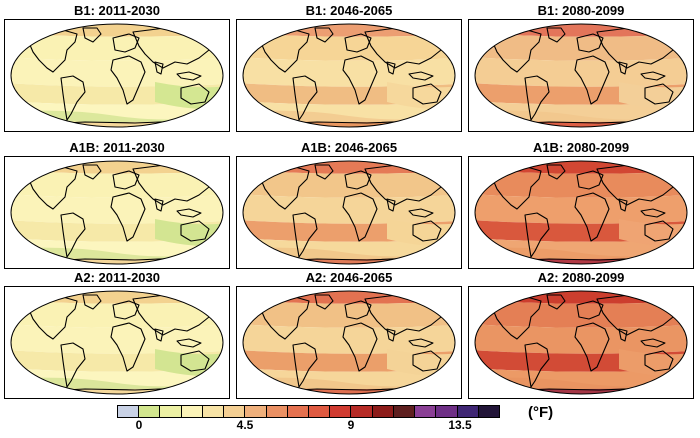  What do you see at coordinates (460, 425) in the screenshot?
I see `colorbar-tick-label: 13.5` at bounding box center [460, 425].